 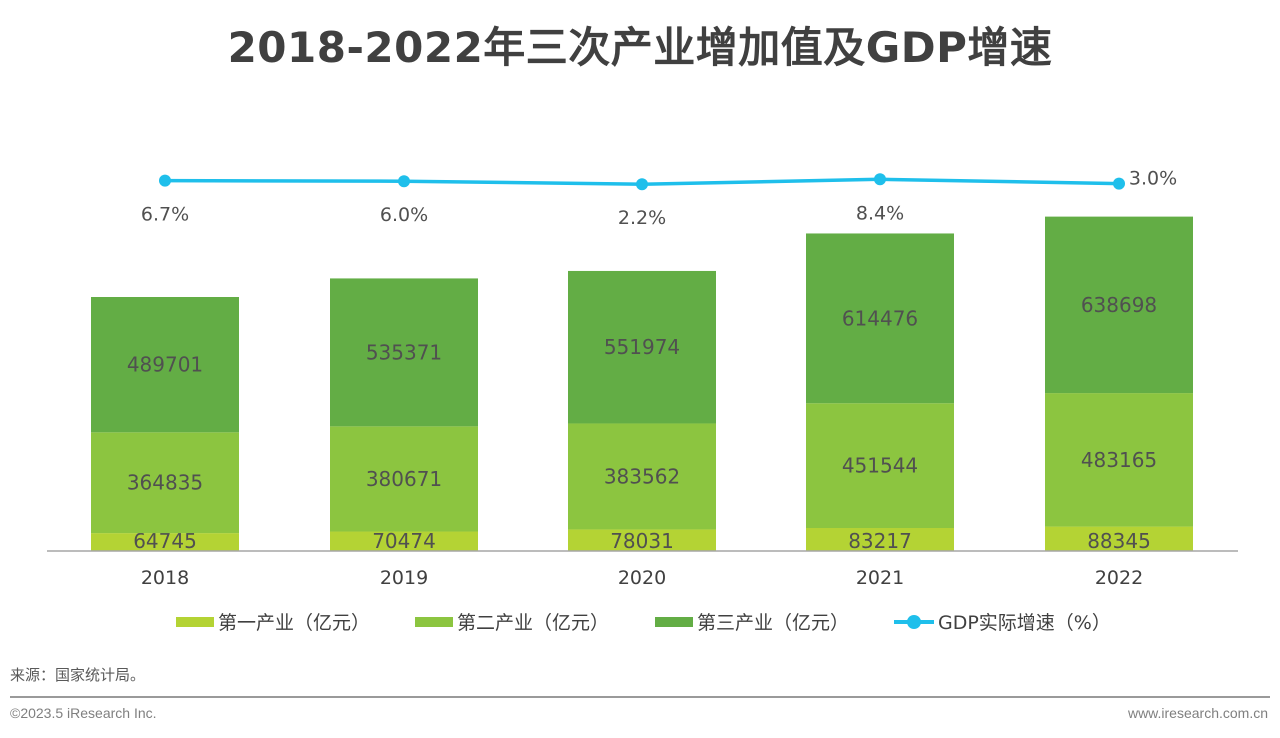 What do you see at coordinates (165, 578) in the screenshot?
I see `x-tick-label: 2018` at bounding box center [165, 578].